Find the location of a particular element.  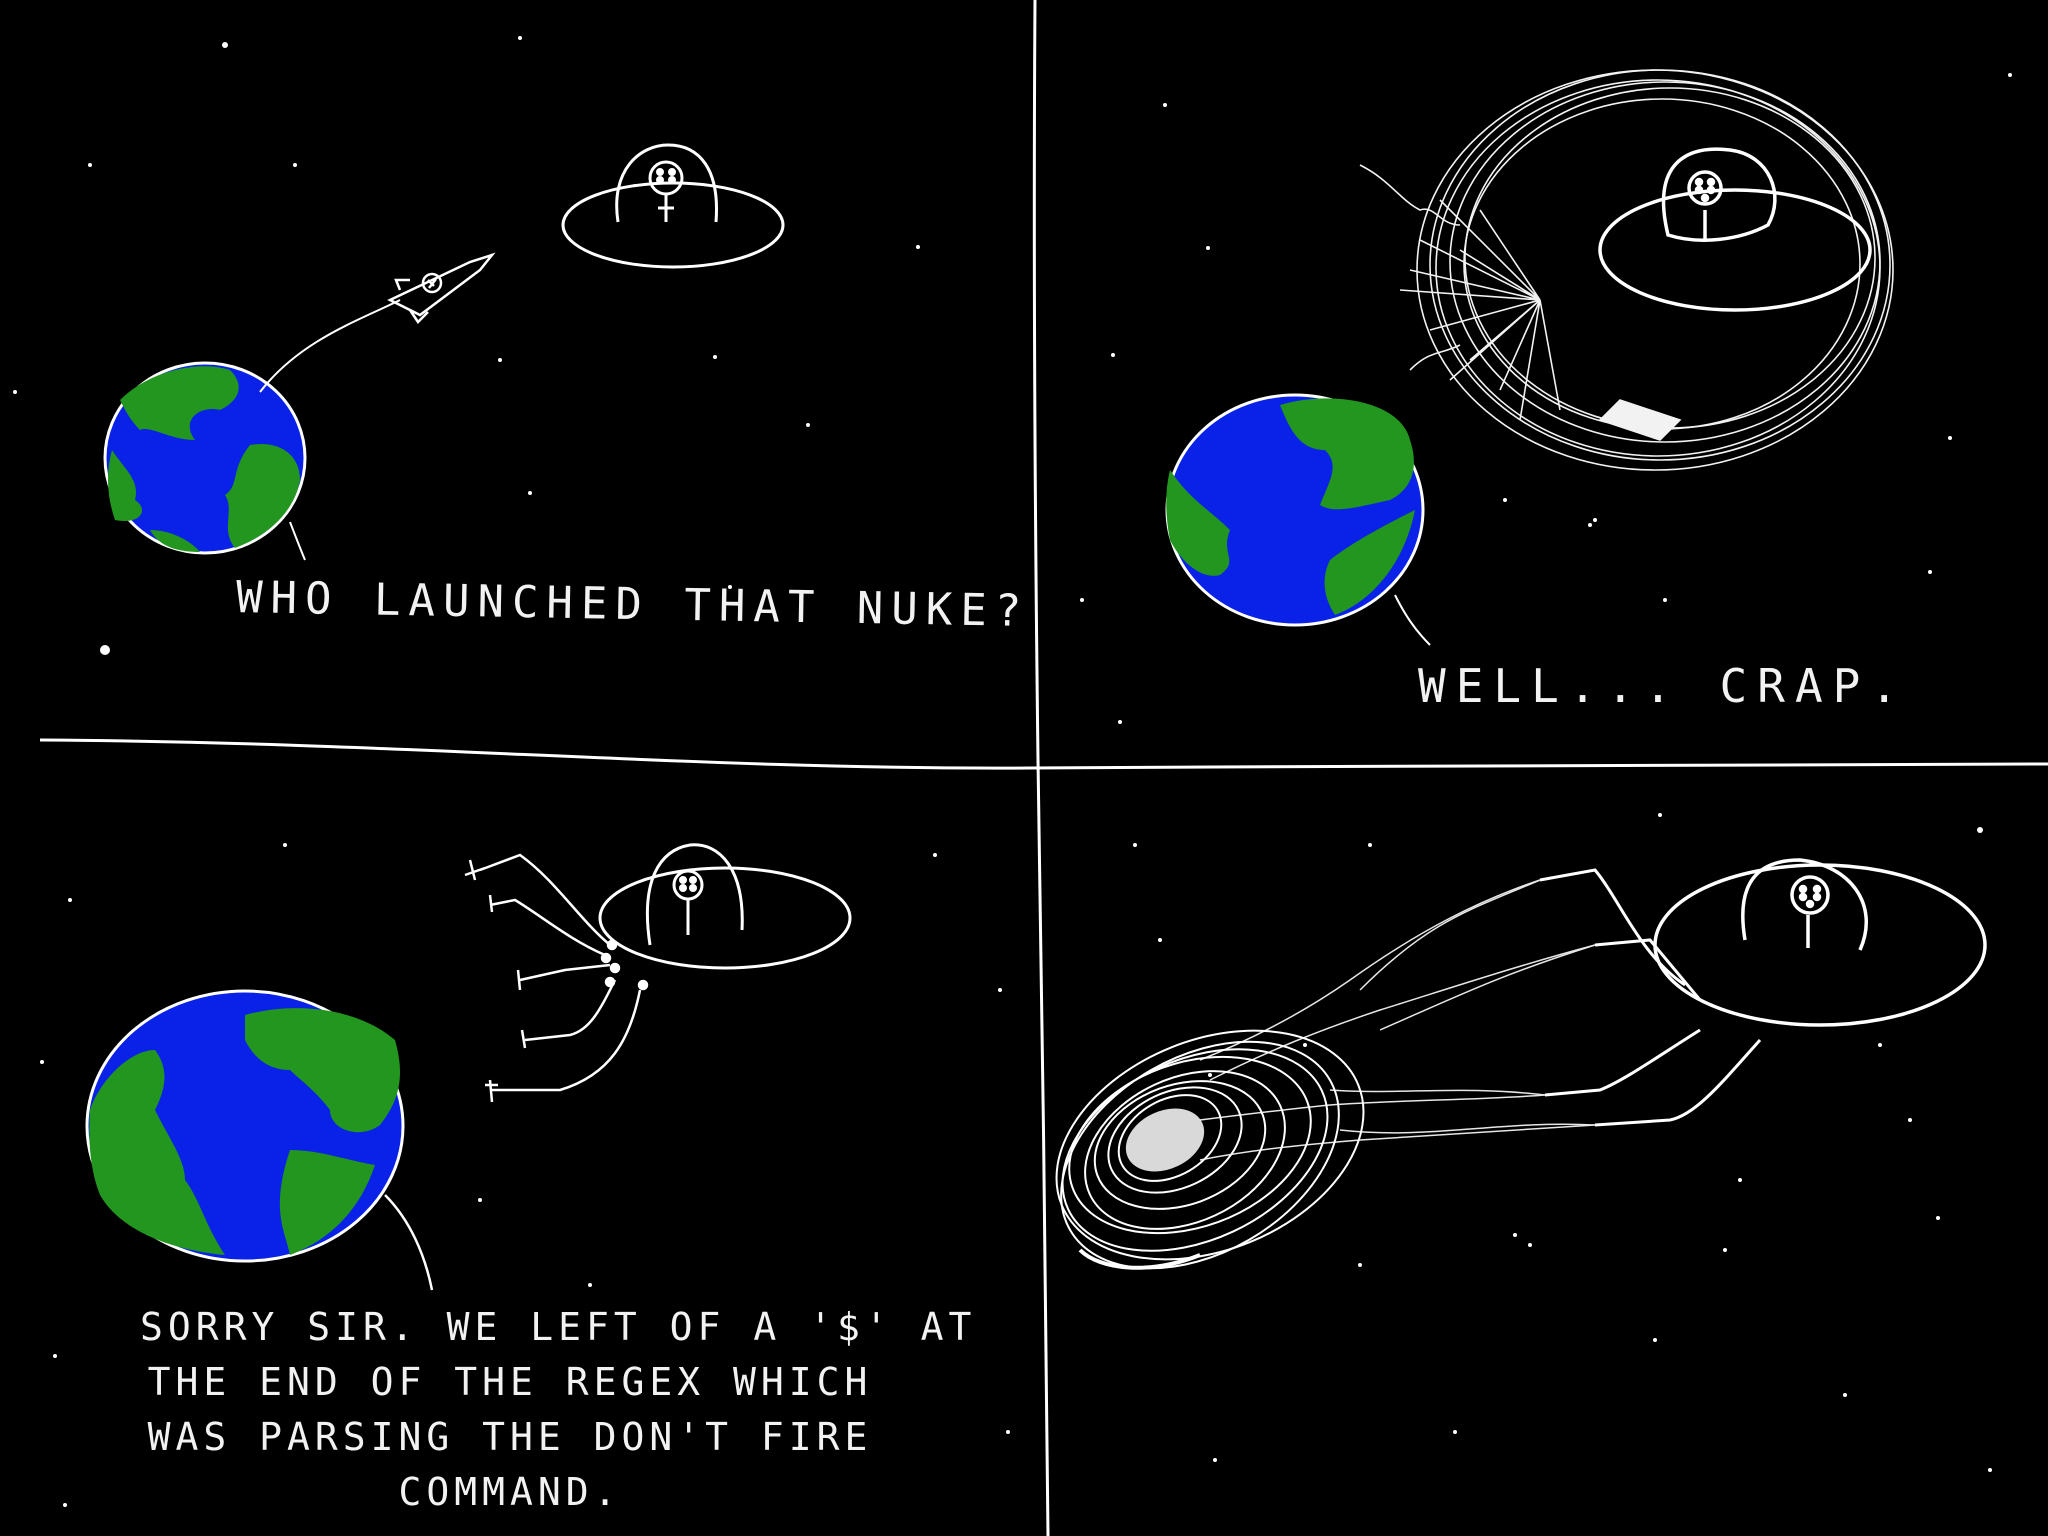

explosion is located at coordinates (1626, 270).